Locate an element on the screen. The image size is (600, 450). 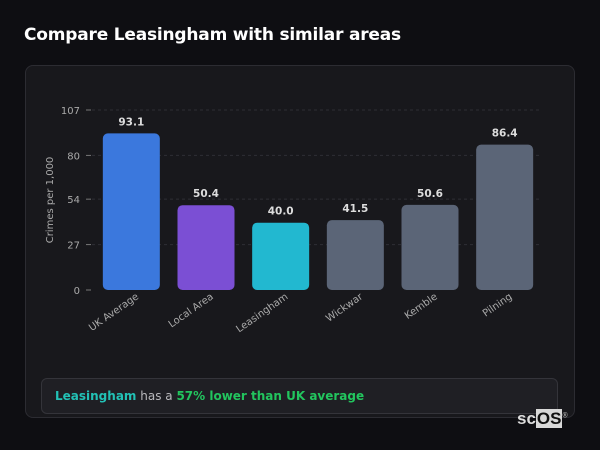
data-label: 93.1 is located at coordinates (131, 122).